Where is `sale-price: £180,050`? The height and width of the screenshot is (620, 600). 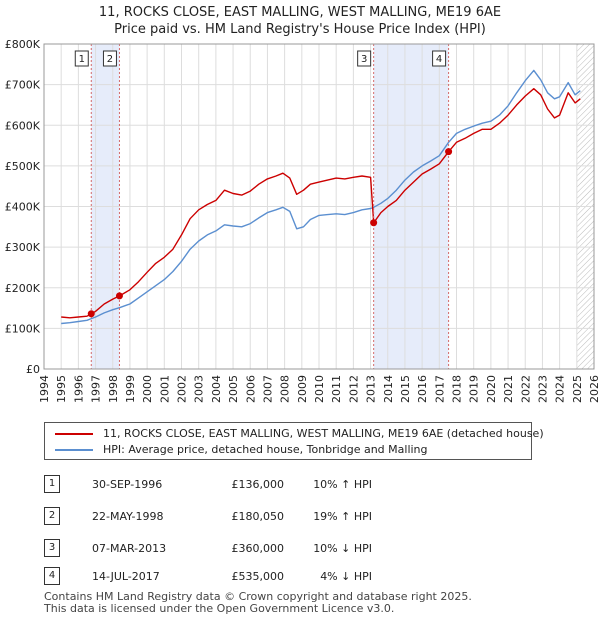
sale-price: £180,050 is located at coordinates (258, 516).